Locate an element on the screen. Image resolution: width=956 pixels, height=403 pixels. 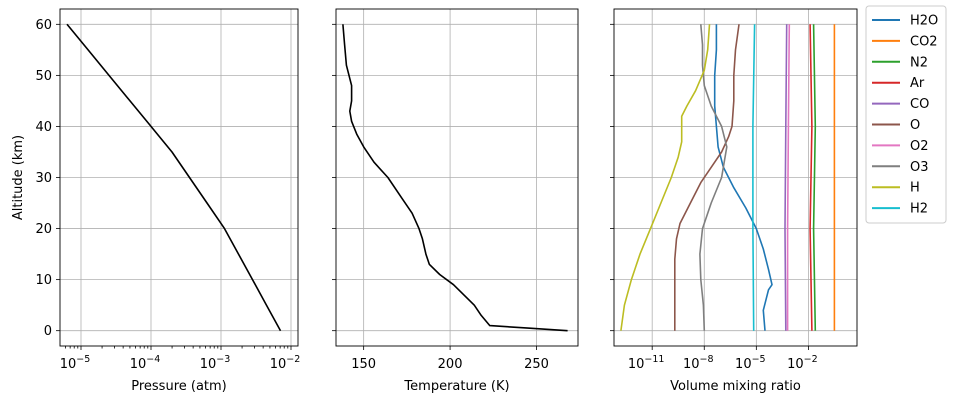
legend-label: O2 is located at coordinates (919, 146).